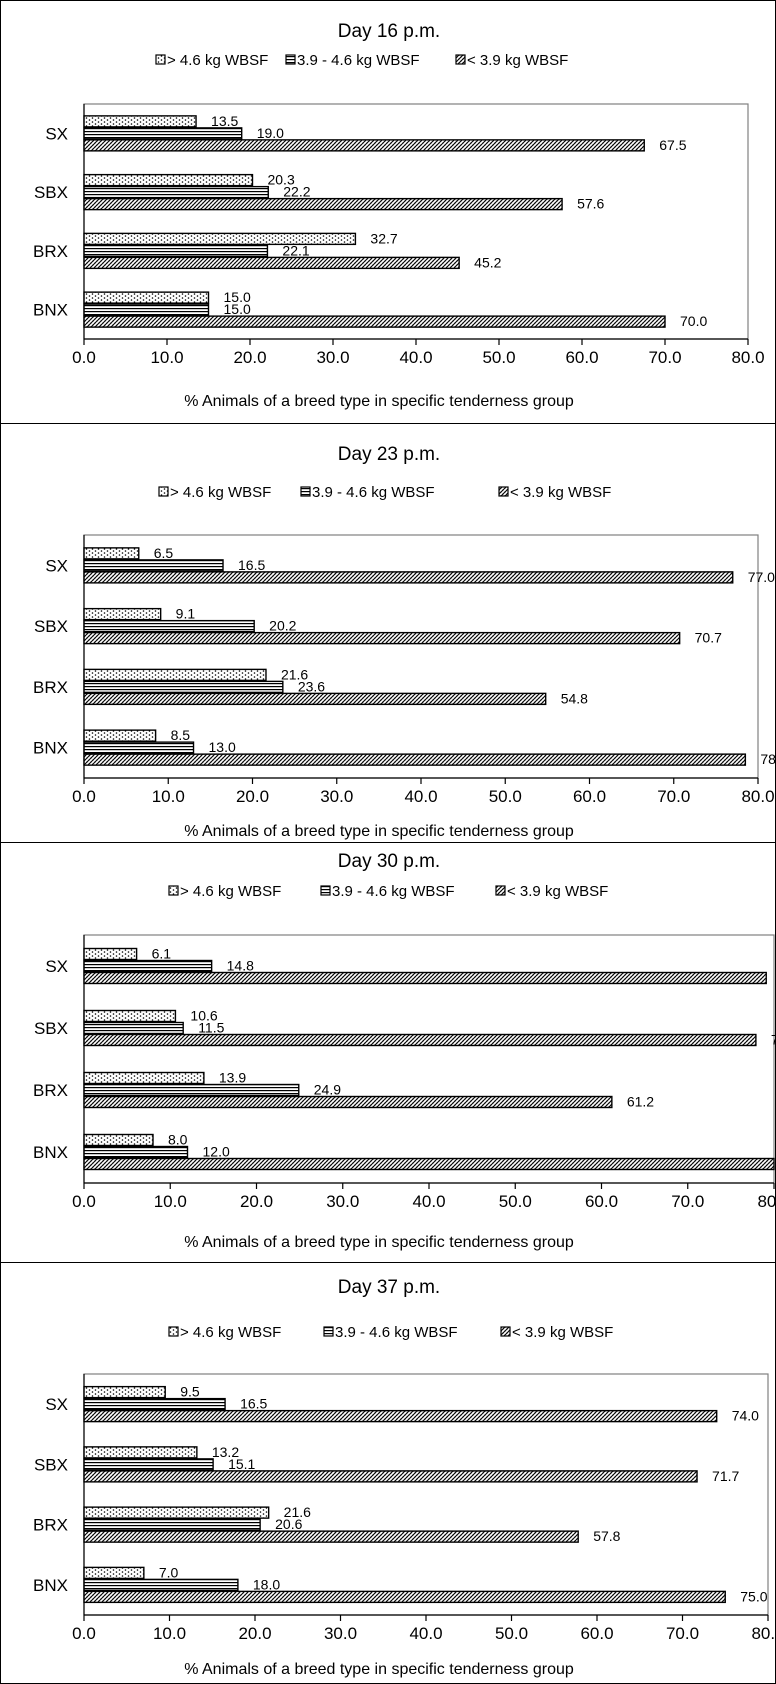  What do you see at coordinates (773, 1040) in the screenshot?
I see `data-label: 77.9` at bounding box center [773, 1040].